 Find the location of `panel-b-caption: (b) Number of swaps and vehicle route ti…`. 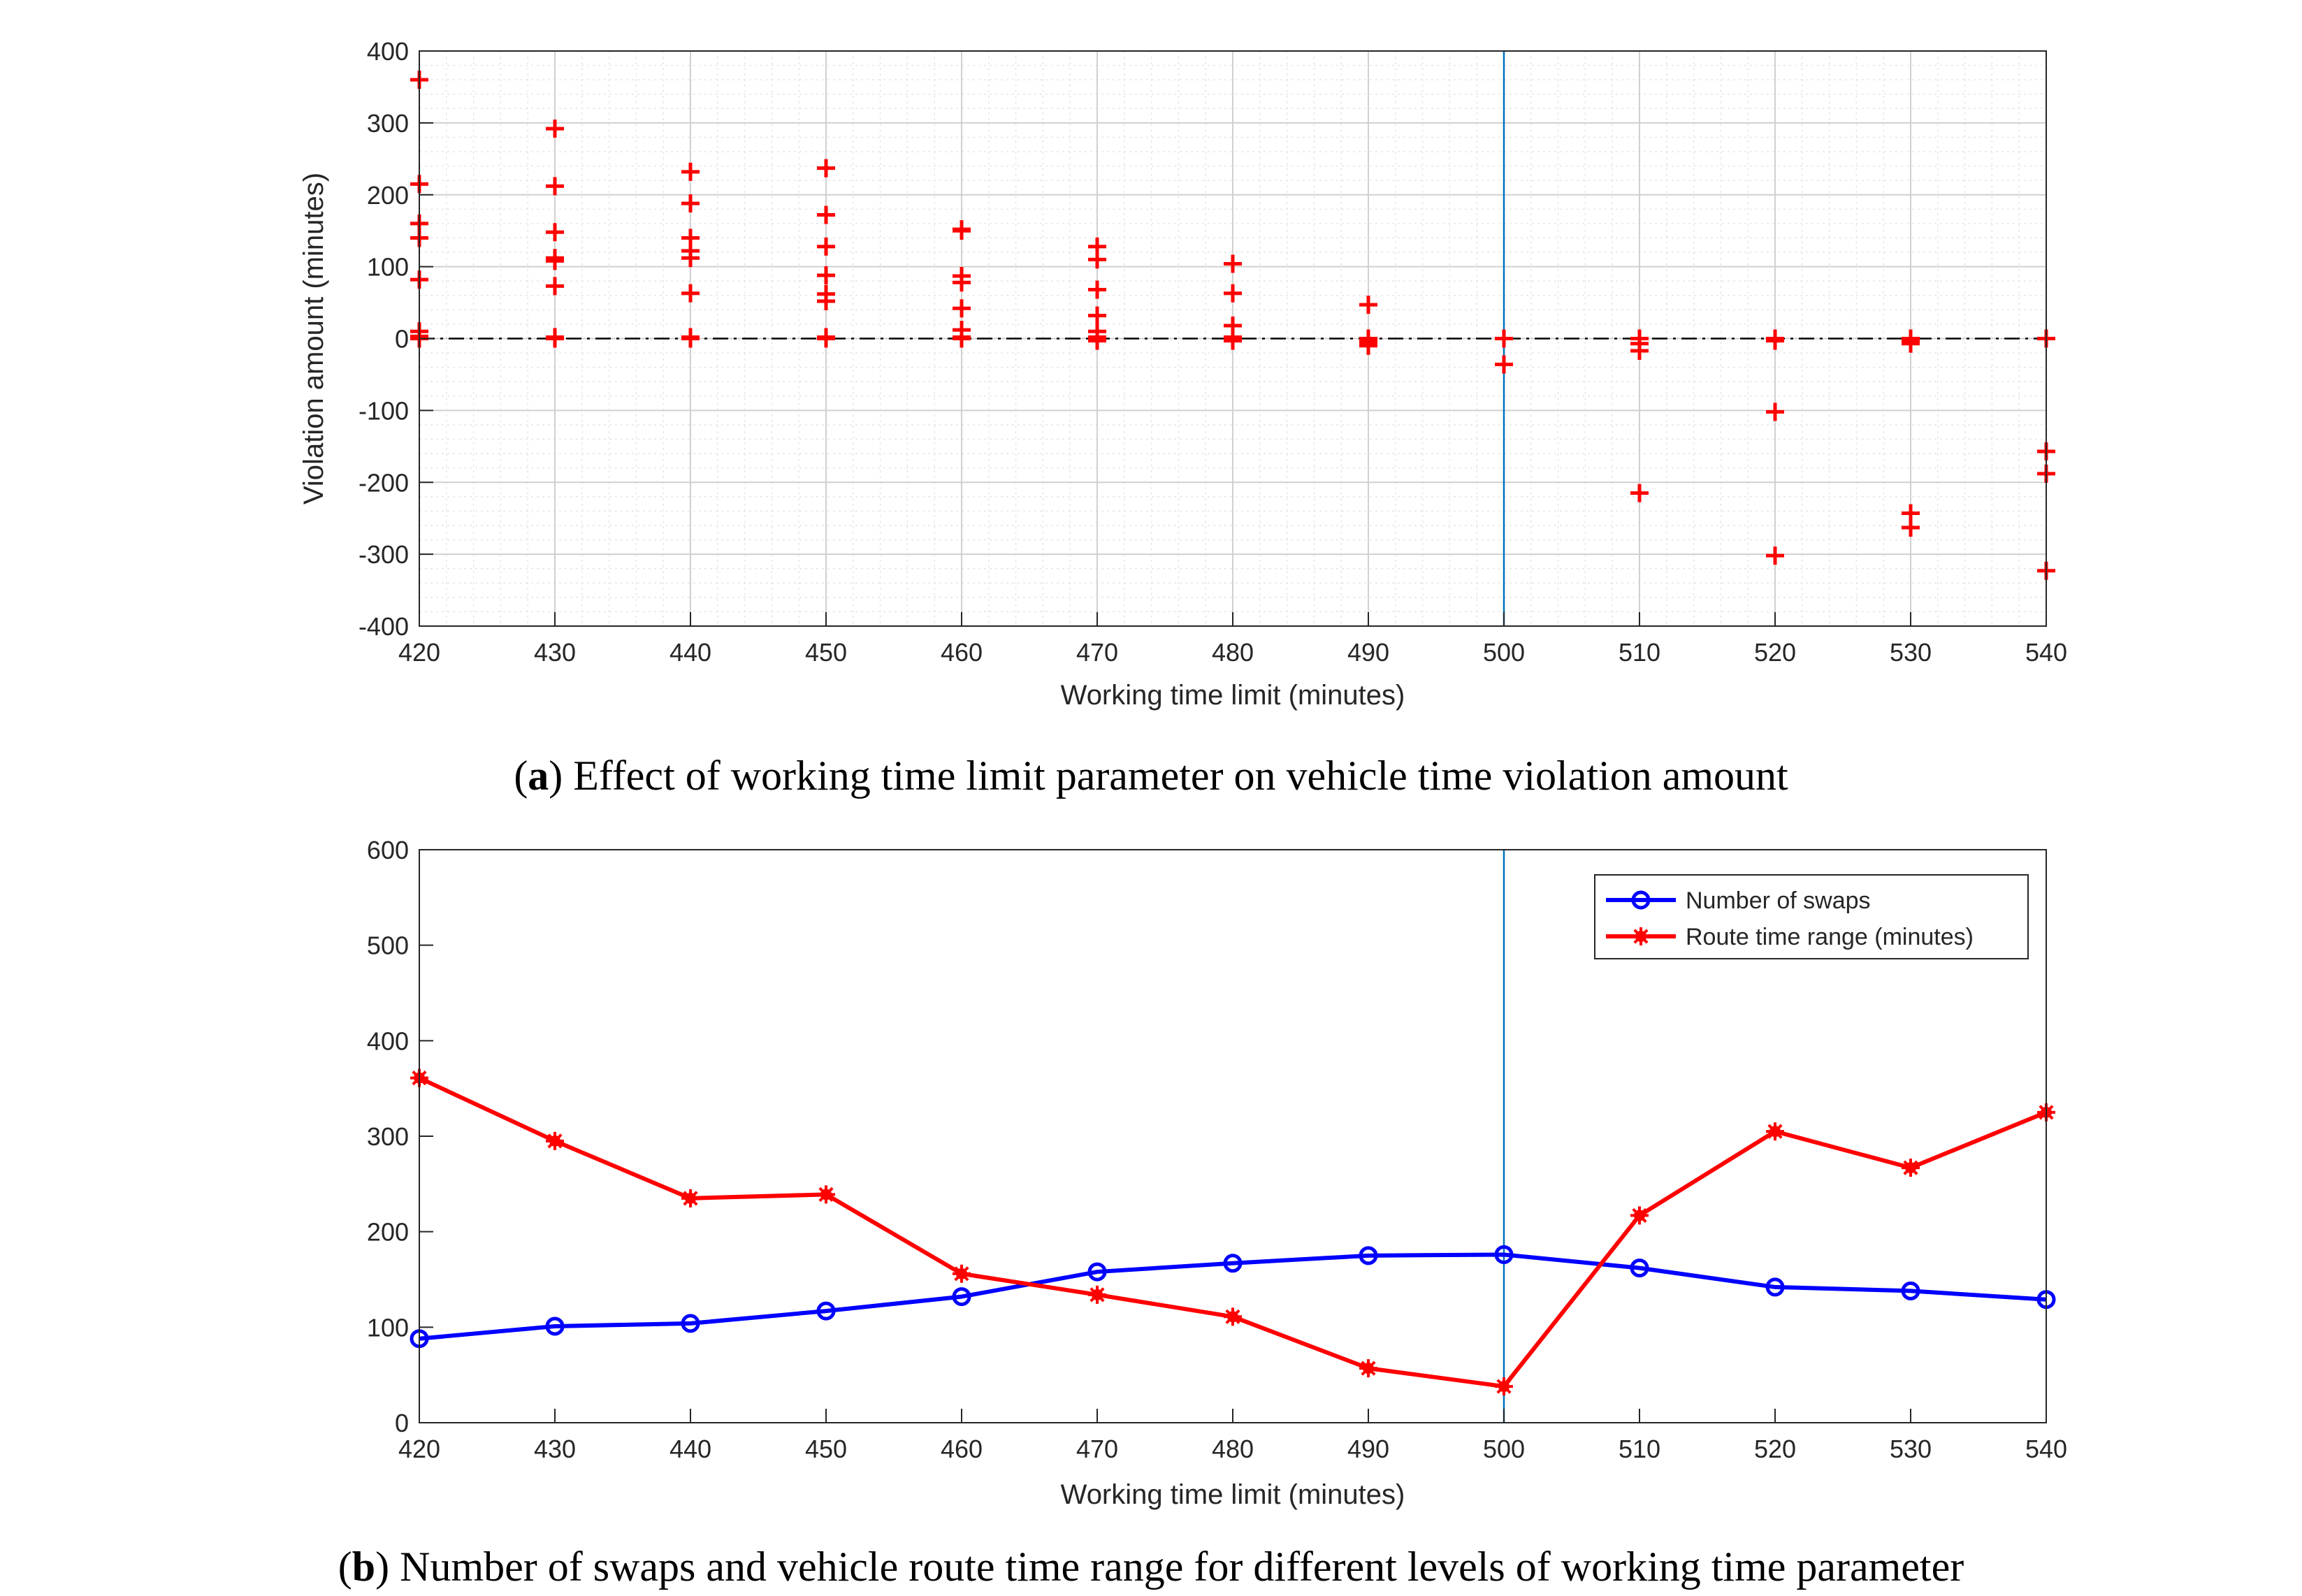

panel-b-caption: (b) Number of swaps and vehicle route ti… is located at coordinates (1151, 1567).